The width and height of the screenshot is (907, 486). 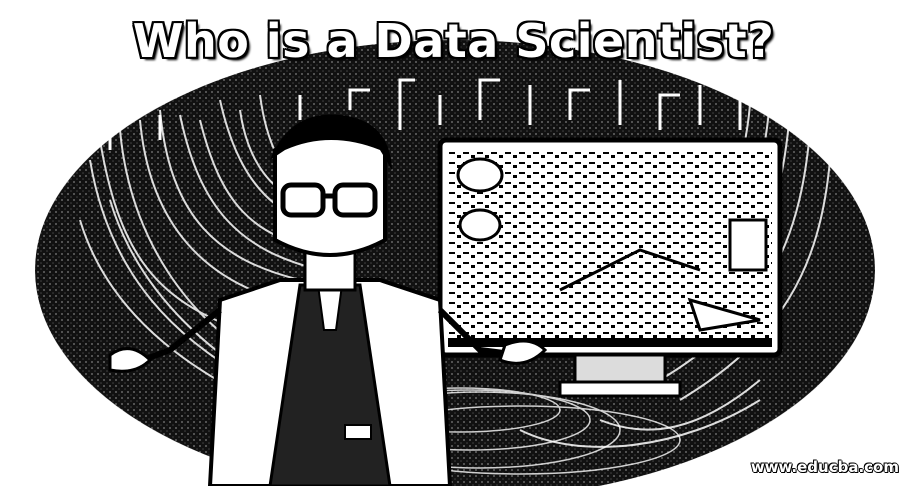 I want to click on site-watermark: www.educba.com, so click(x=824, y=467).